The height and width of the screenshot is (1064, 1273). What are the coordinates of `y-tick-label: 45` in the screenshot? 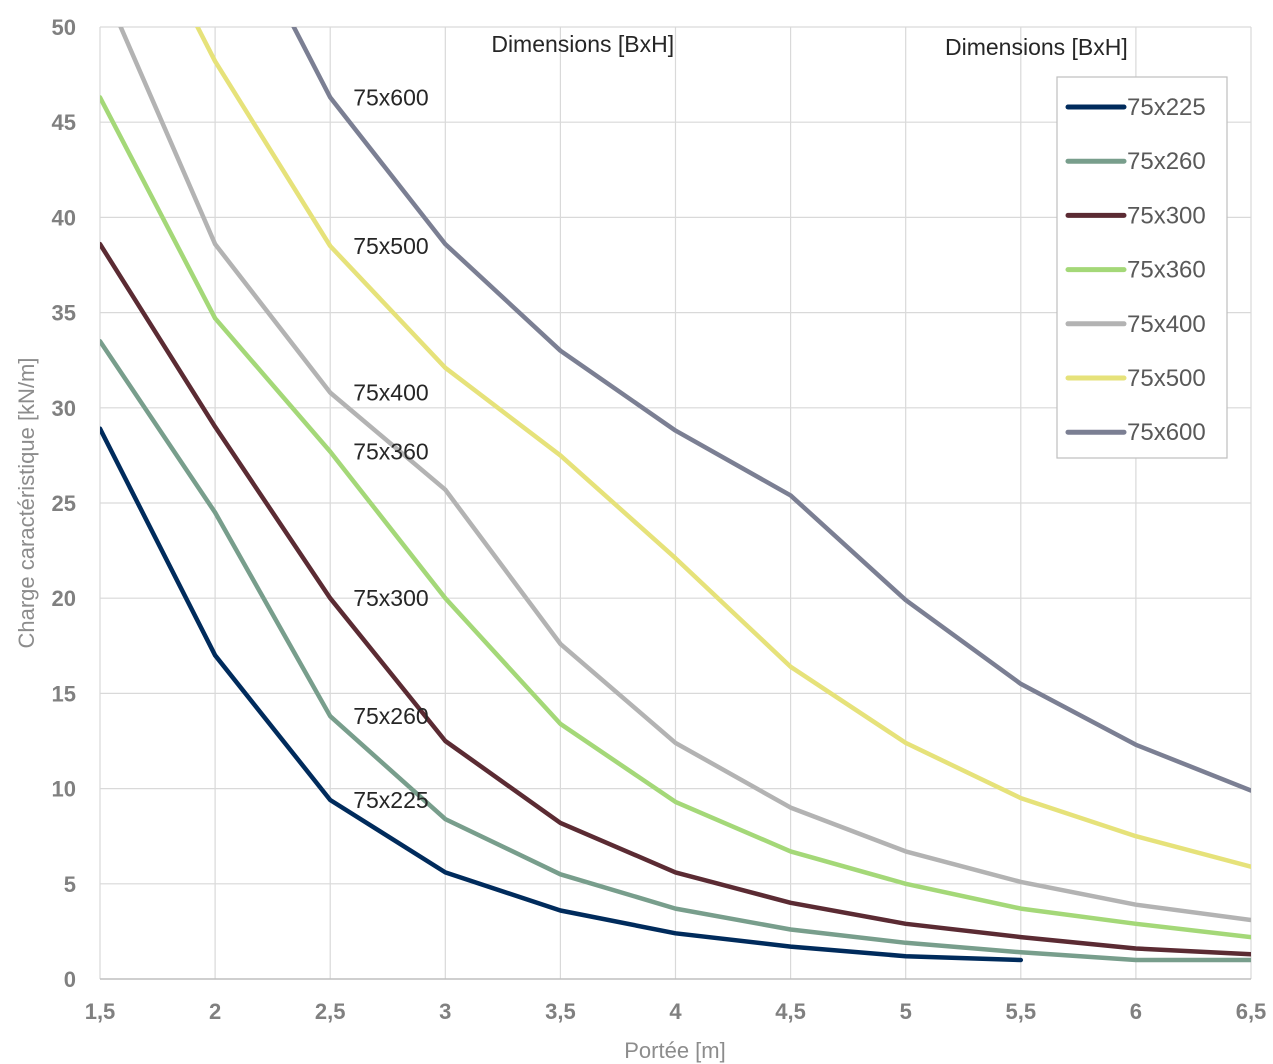 It's located at (64, 122).